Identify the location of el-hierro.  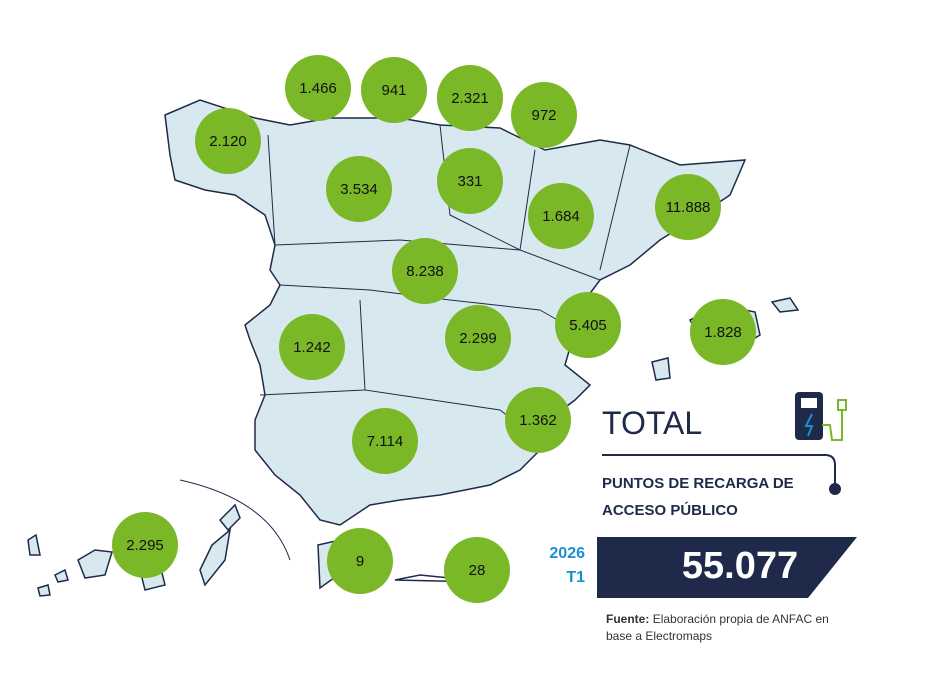
(44, 590).